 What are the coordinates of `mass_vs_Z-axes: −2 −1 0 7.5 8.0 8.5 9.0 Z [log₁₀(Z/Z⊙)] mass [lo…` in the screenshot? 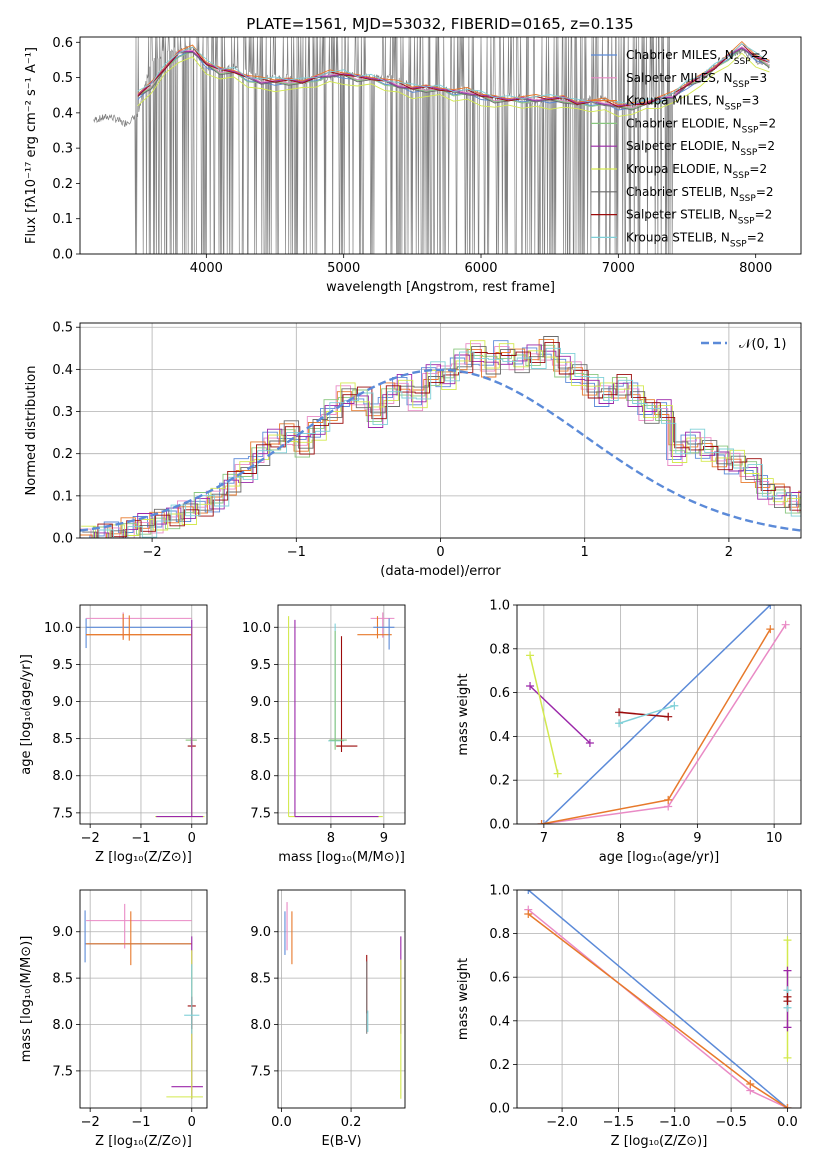 It's located at (113, 1019).